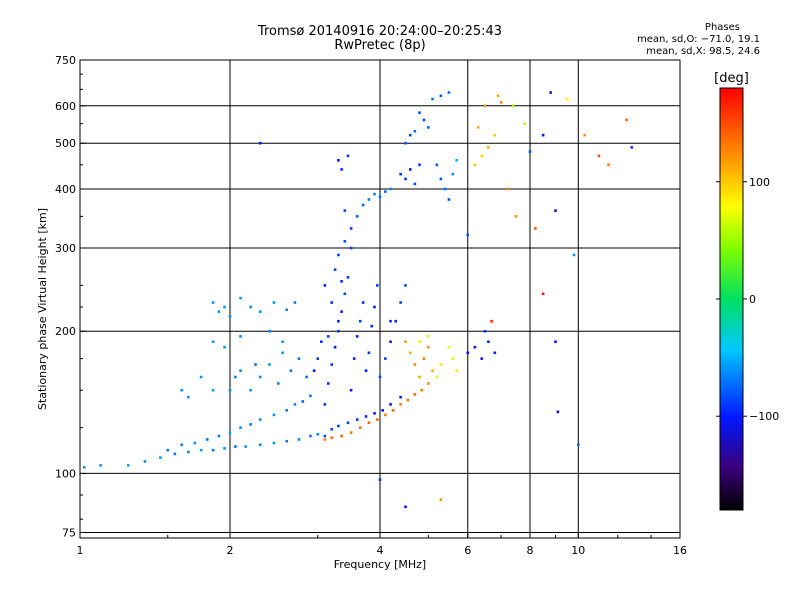 Image resolution: width=800 pixels, height=600 pixels. Describe the element at coordinates (80, 550) in the screenshot. I see `x-tick-label: 1` at that location.